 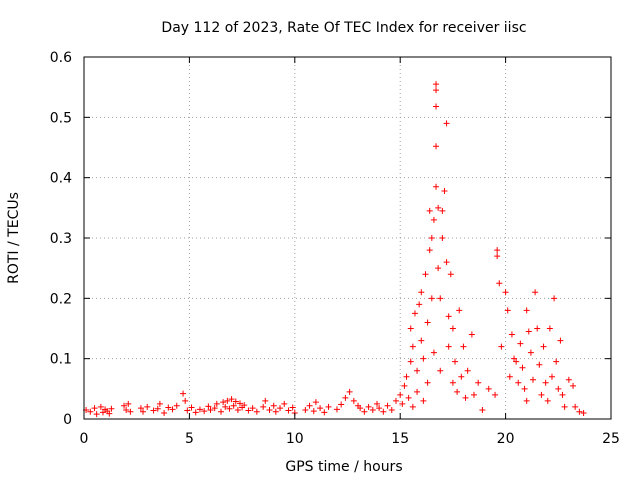 I want to click on y-tick-label: 0.2, so click(x=61, y=299).